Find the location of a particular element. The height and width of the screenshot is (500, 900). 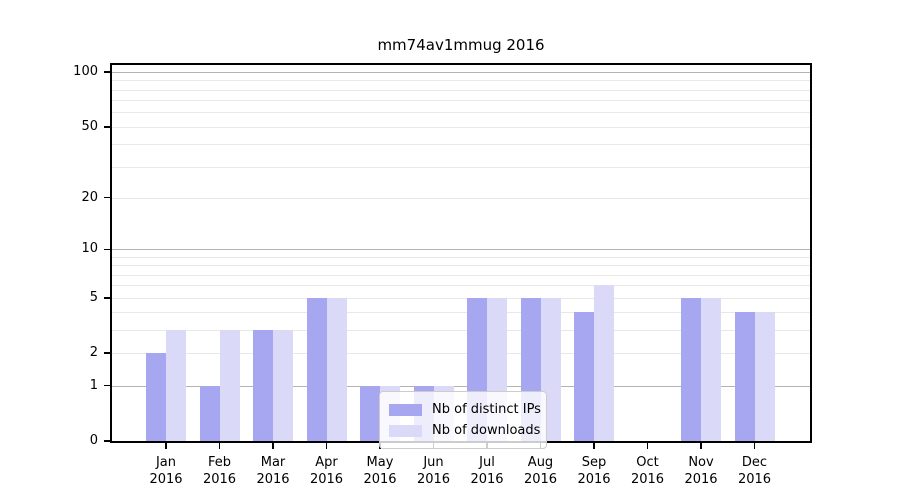

legend-row-distinct-ips: Nb of distinct IPs is located at coordinates (465, 409).